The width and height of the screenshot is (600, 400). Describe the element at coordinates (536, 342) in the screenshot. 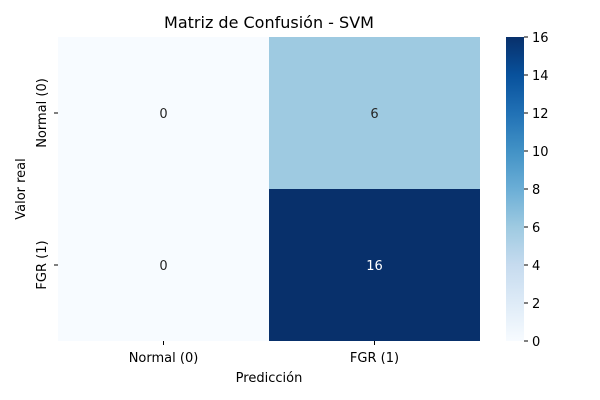

I see `colorbar-tick-label: 0` at that location.